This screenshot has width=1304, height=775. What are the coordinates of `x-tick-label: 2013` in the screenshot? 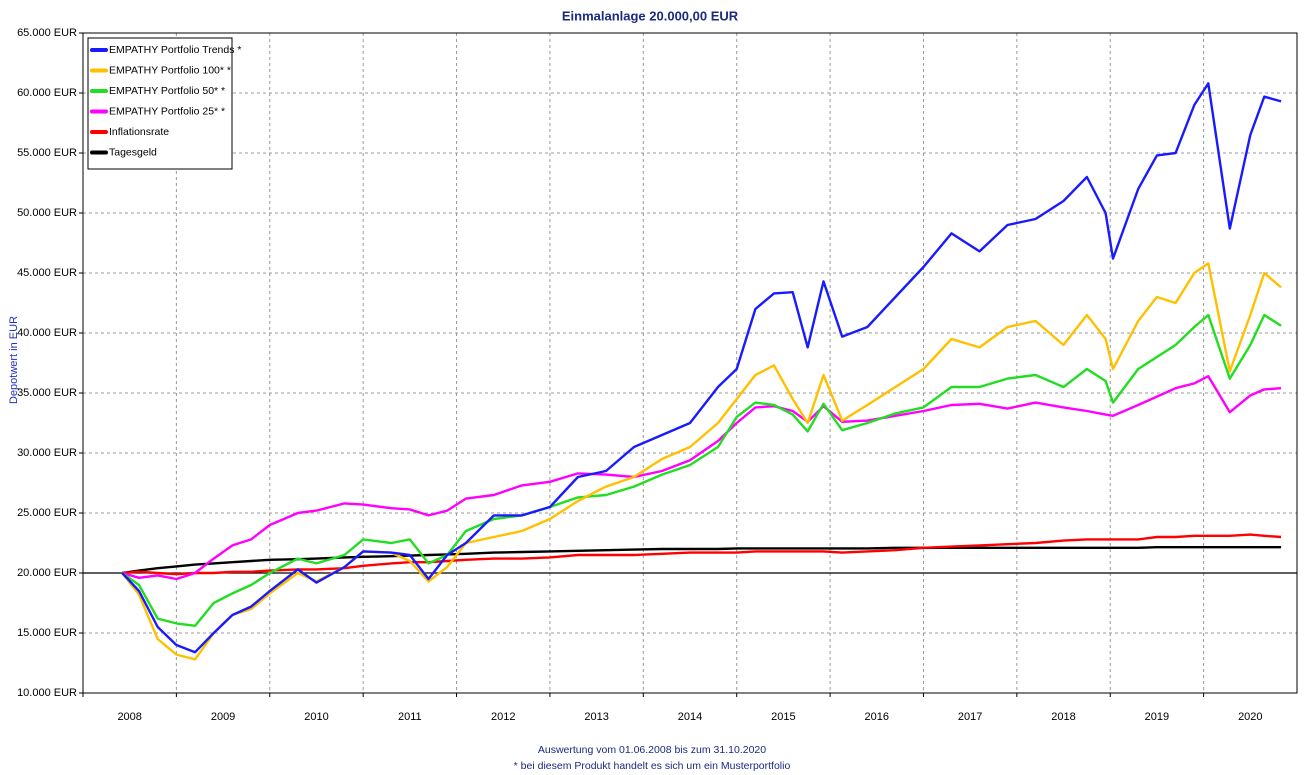 It's located at (596, 717).